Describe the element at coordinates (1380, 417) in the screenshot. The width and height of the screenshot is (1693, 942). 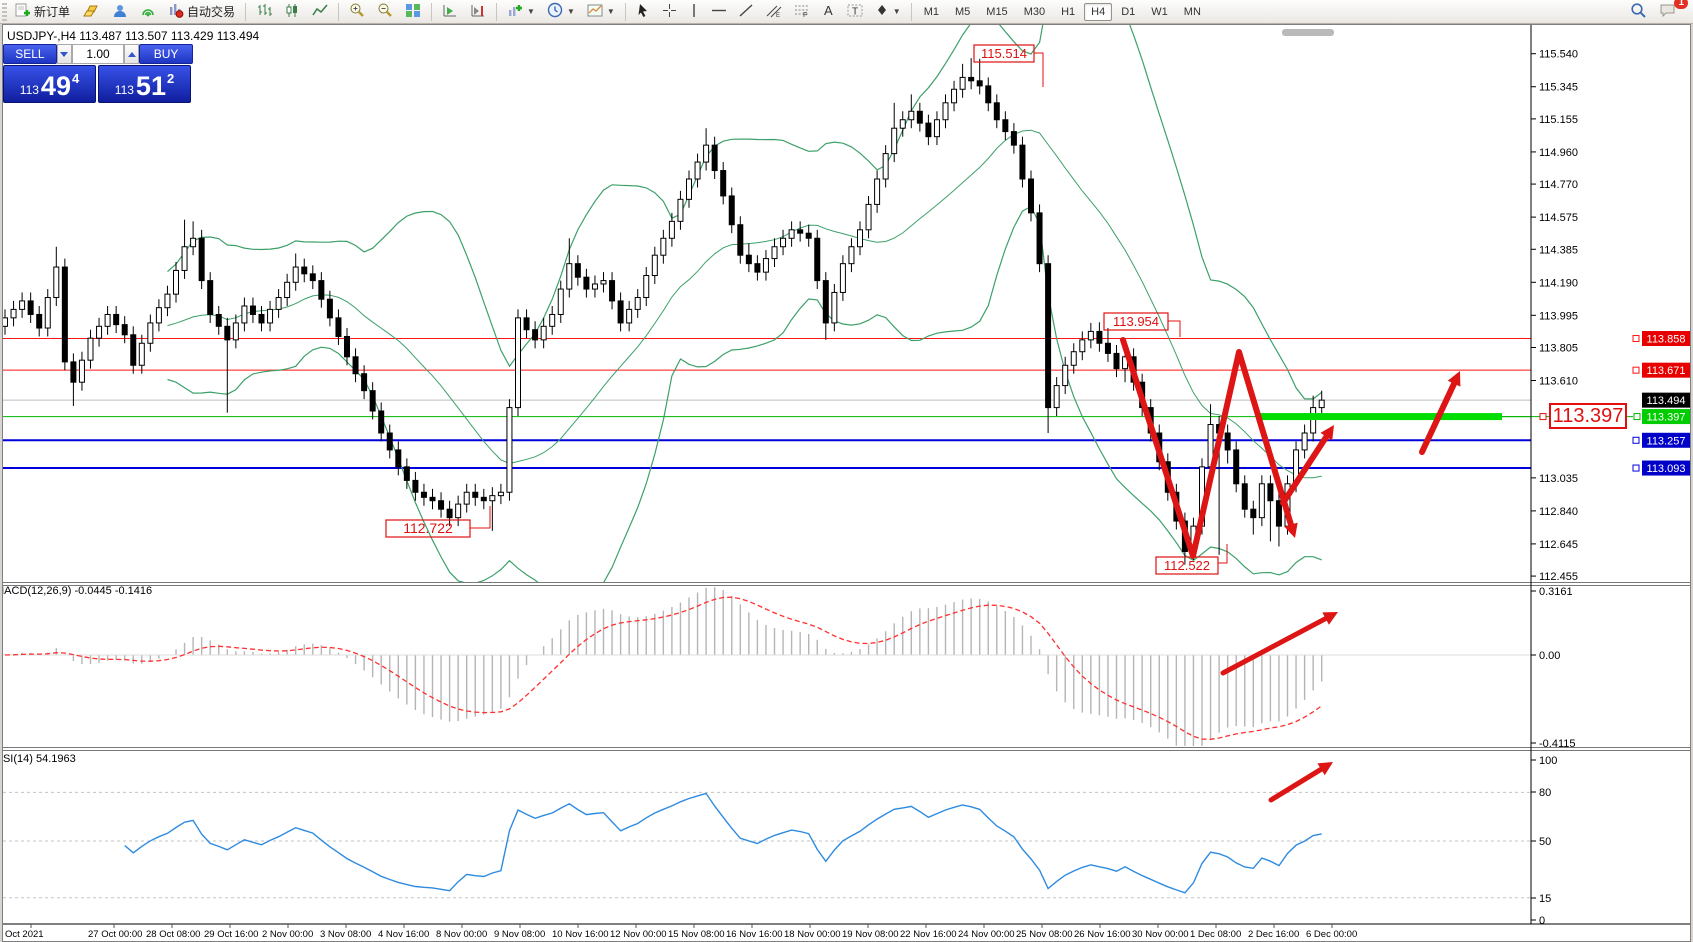
I see `highlighted-level-segment` at that location.